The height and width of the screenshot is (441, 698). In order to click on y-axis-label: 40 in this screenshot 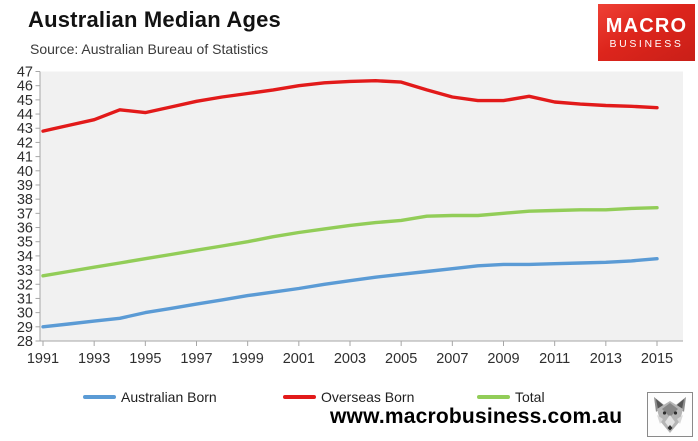, I will do `click(25, 172)`.